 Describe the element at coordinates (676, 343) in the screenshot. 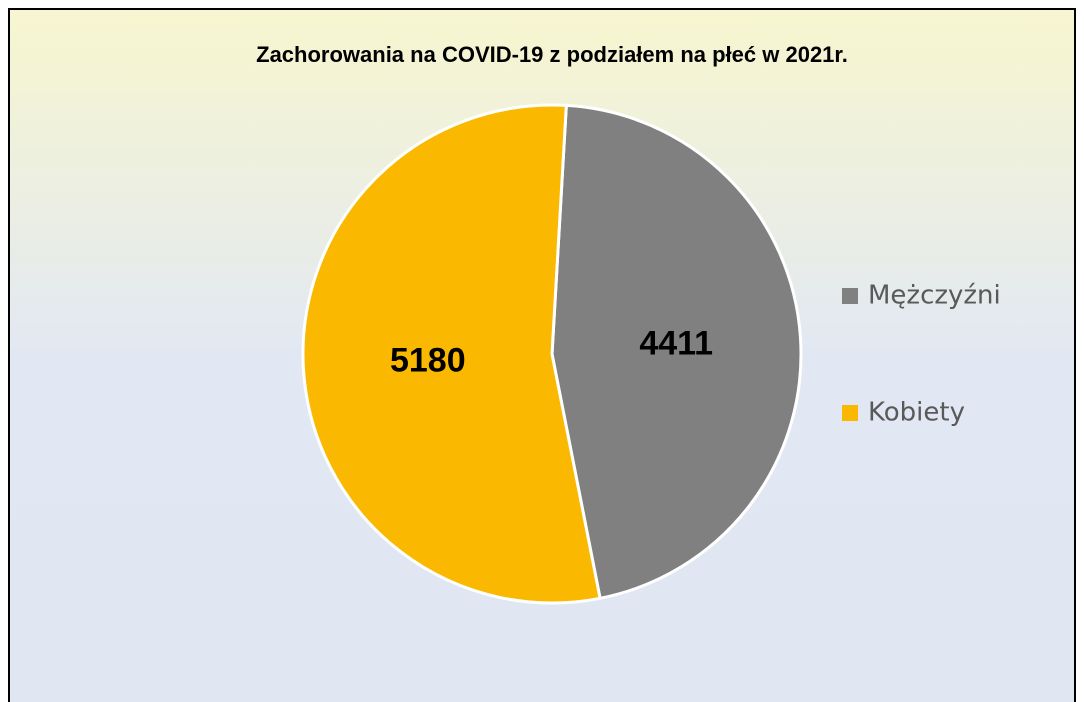

I see `data-label: 4411` at that location.